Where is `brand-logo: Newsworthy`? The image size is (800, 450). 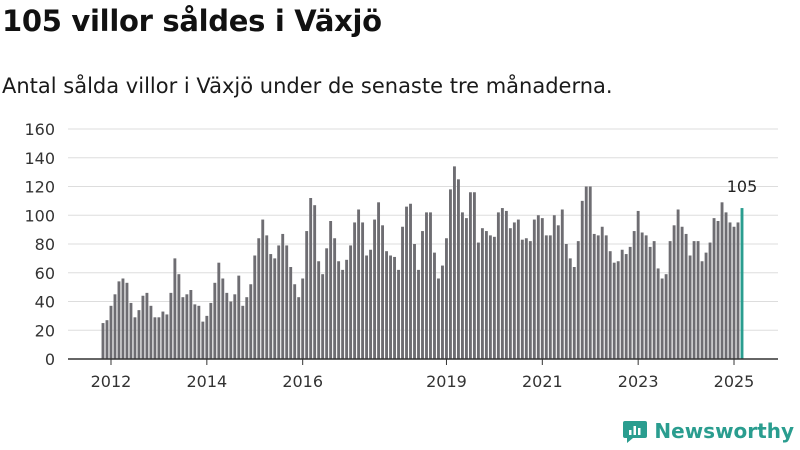
brand-logo: Newsworthy is located at coordinates (708, 431).